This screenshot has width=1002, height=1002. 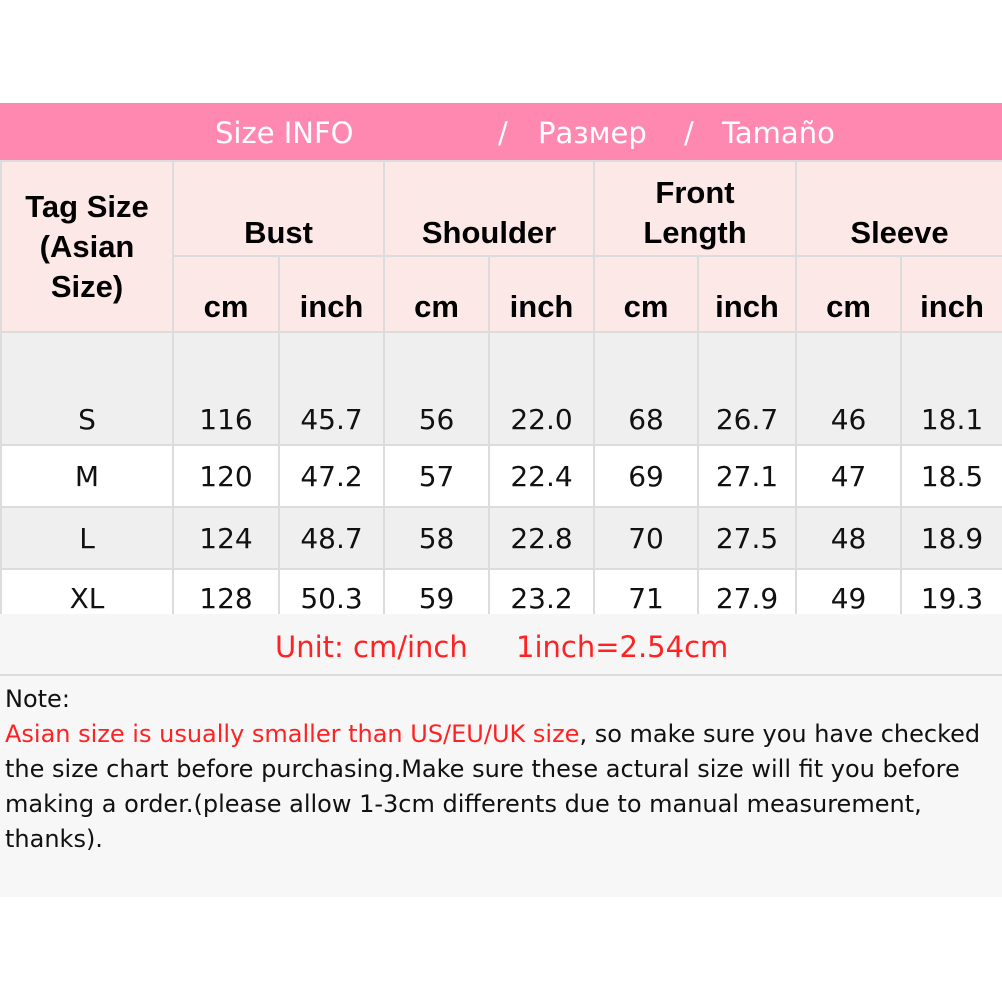 What do you see at coordinates (542, 476) in the screenshot?
I see `measurement-cell: 22.4` at bounding box center [542, 476].